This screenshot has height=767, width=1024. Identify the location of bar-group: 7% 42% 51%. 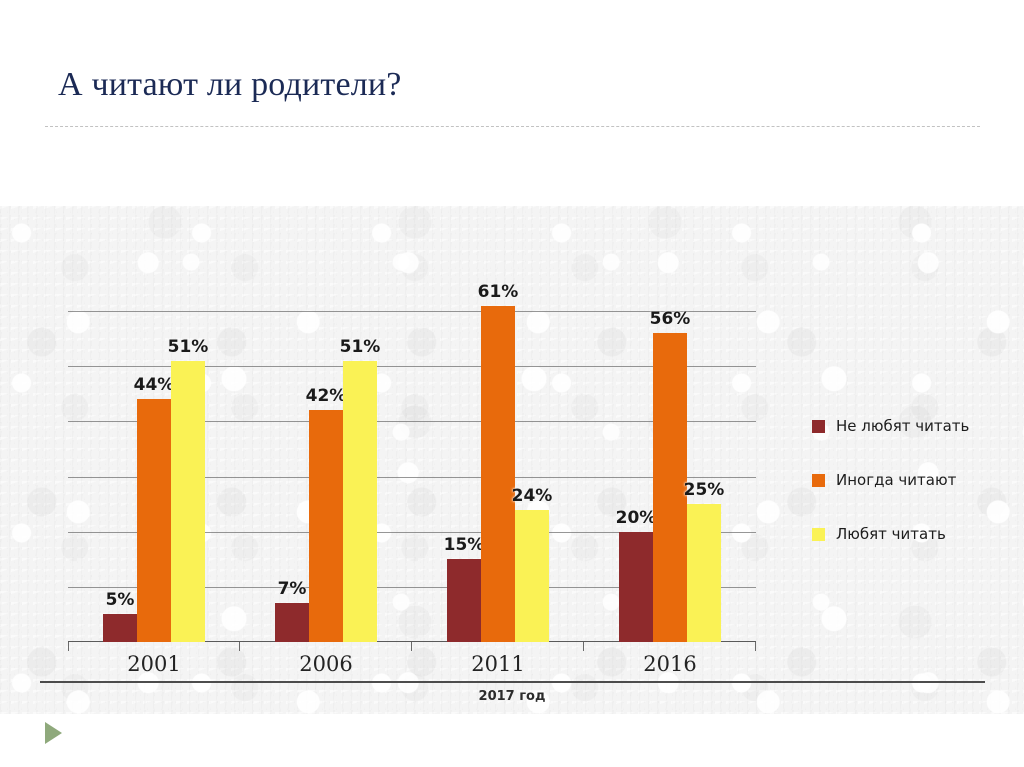
(326, 453).